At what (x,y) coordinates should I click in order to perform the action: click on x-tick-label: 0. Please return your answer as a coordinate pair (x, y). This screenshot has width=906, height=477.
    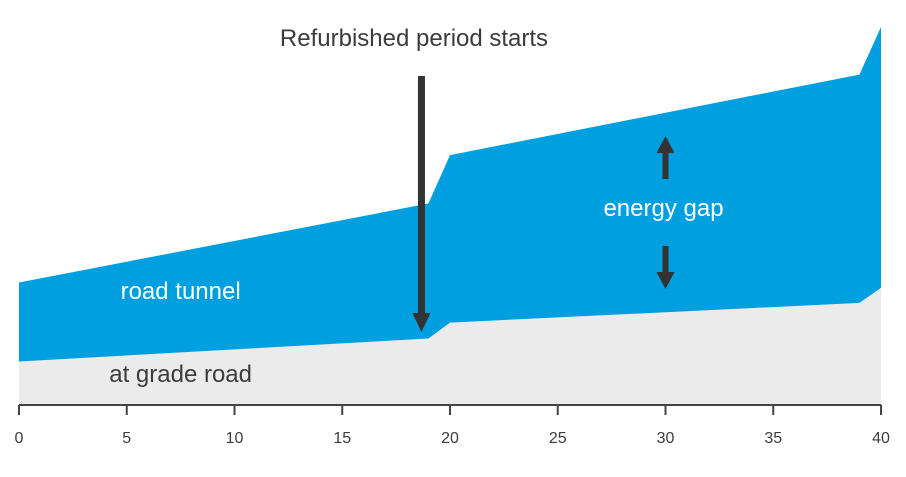
    Looking at the image, I should click on (19, 438).